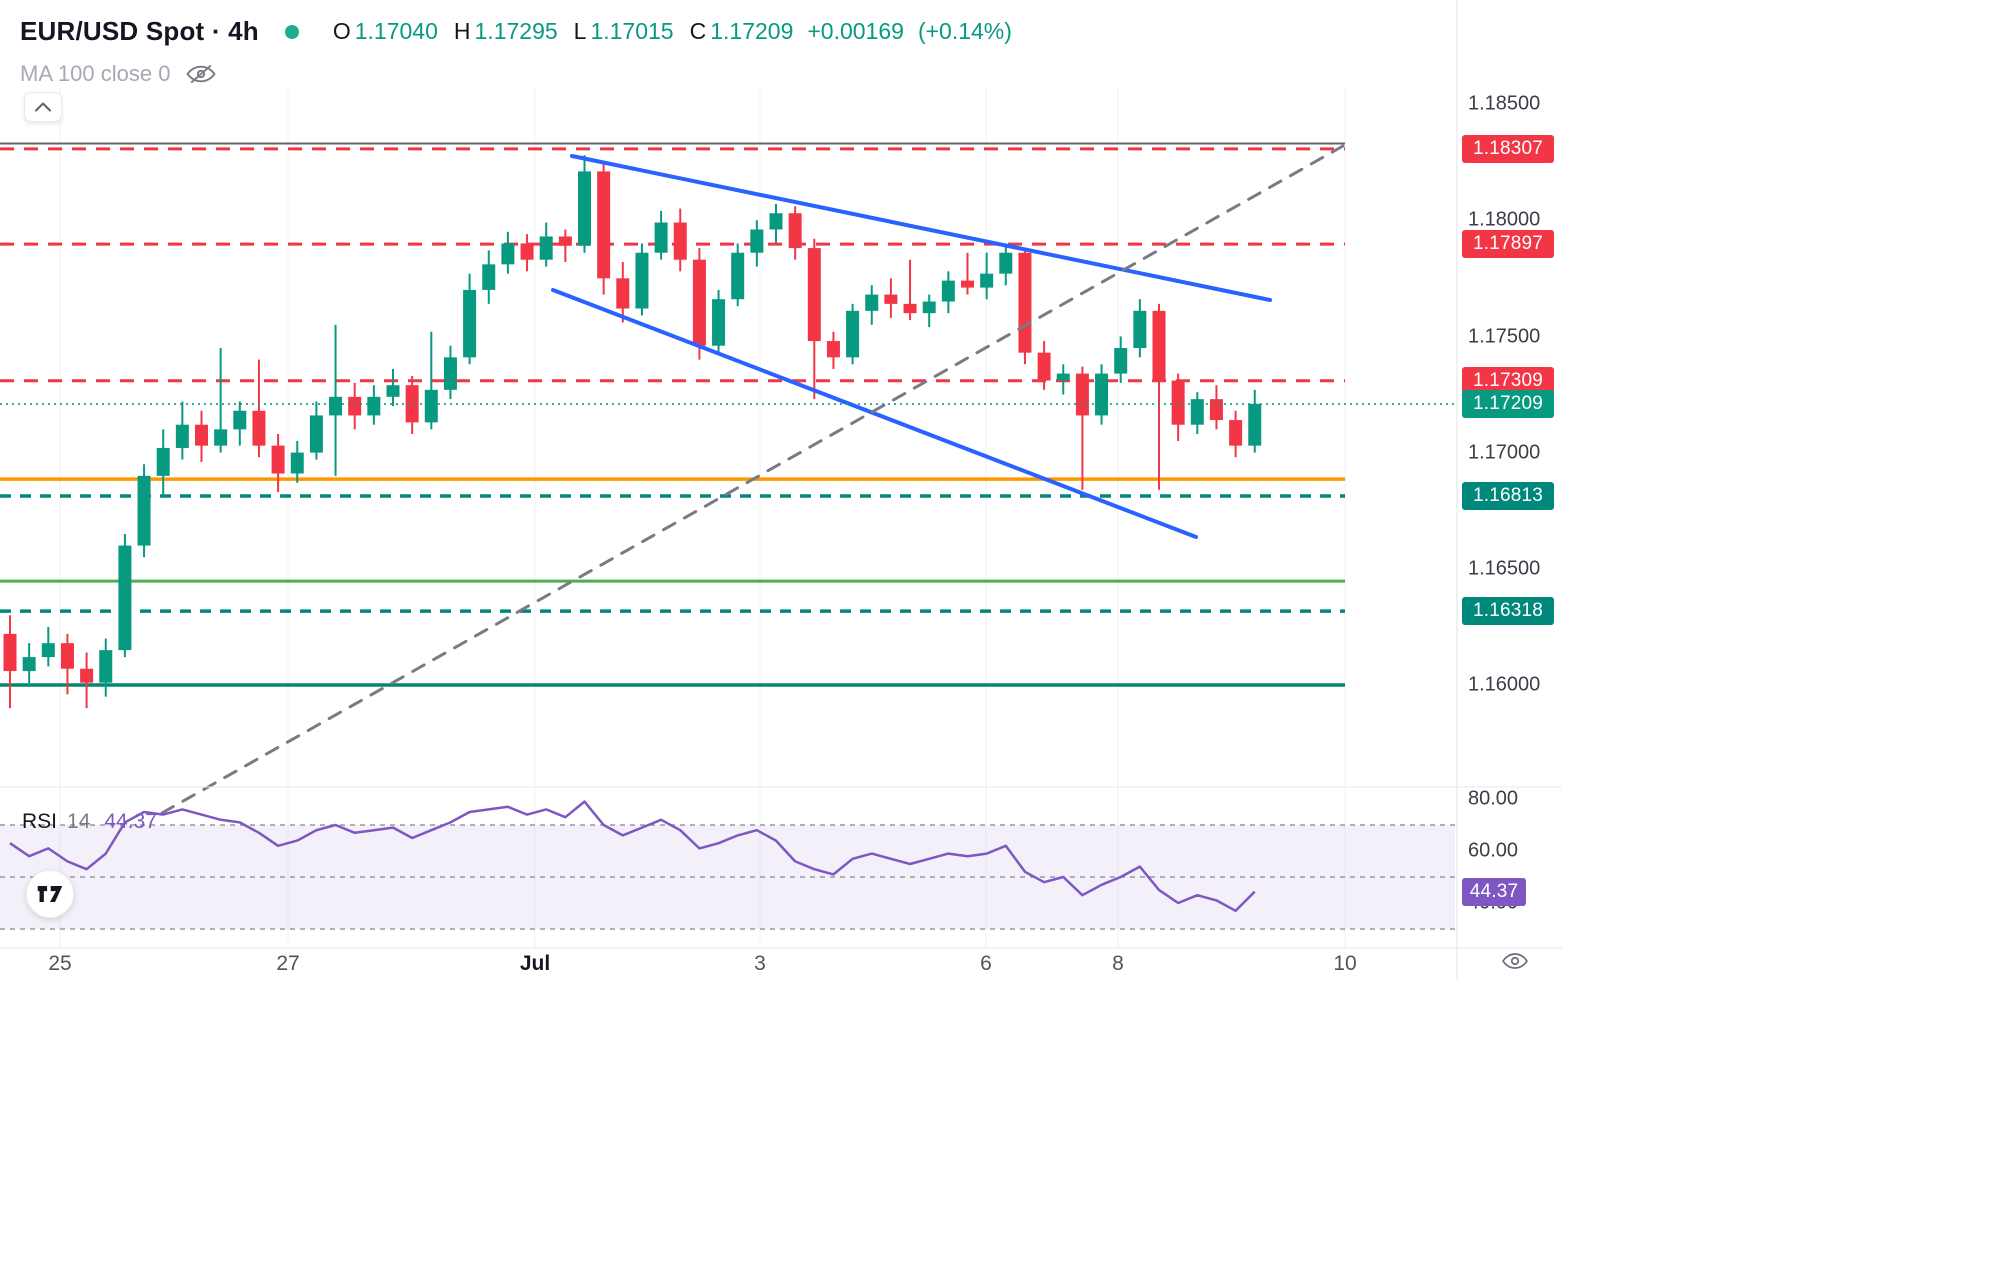  I want to click on rsi-legend: RSI 14 44.37, so click(89, 822).